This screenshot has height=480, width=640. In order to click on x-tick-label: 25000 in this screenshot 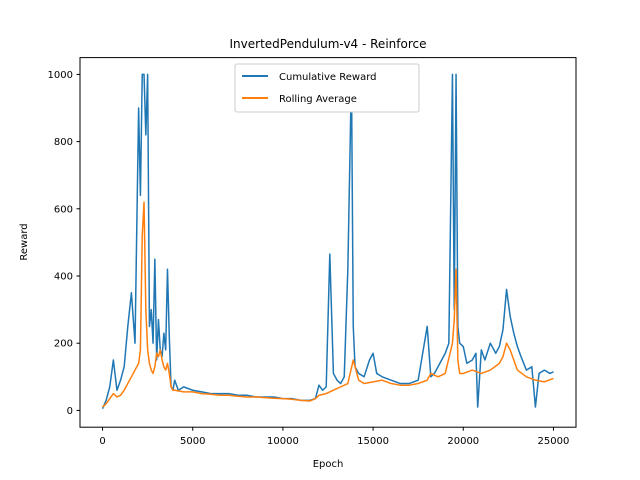, I will do `click(554, 441)`.